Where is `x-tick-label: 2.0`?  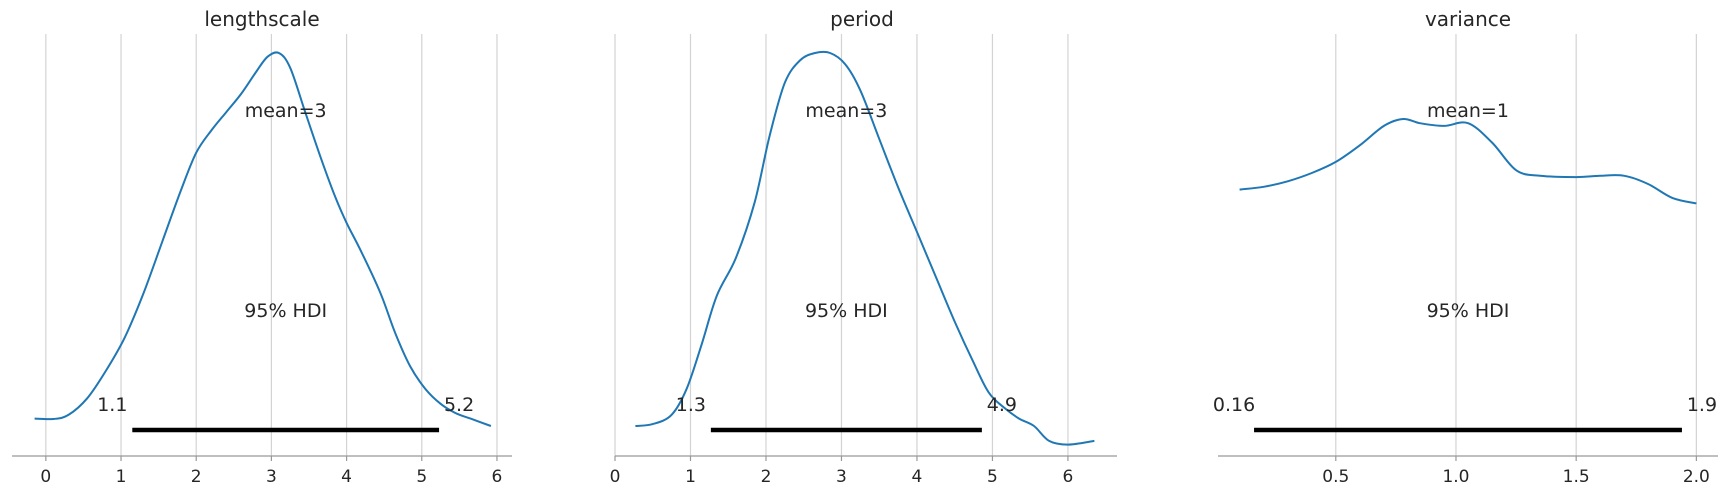
x-tick-label: 2.0 is located at coordinates (1696, 477).